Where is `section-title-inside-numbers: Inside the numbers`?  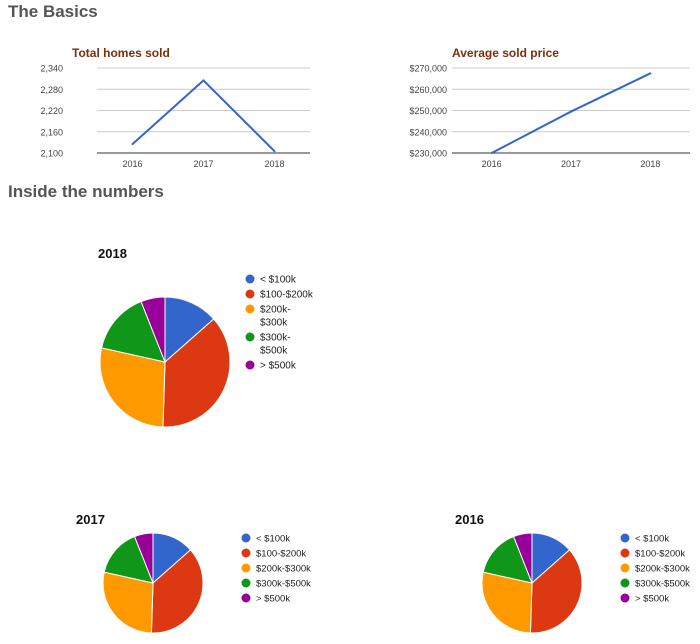
section-title-inside-numbers: Inside the numbers is located at coordinates (86, 191).